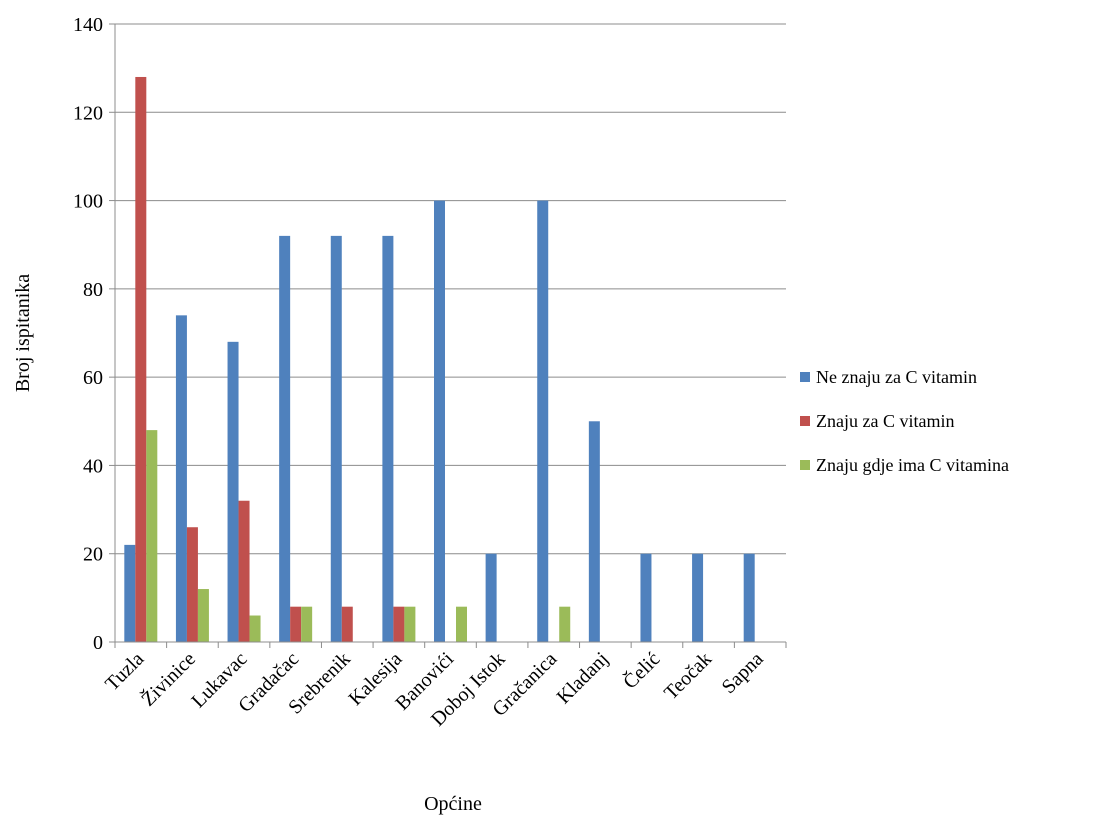 The image size is (1102, 817). Describe the element at coordinates (583, 678) in the screenshot. I see `x-tick-label: Kladanj` at that location.